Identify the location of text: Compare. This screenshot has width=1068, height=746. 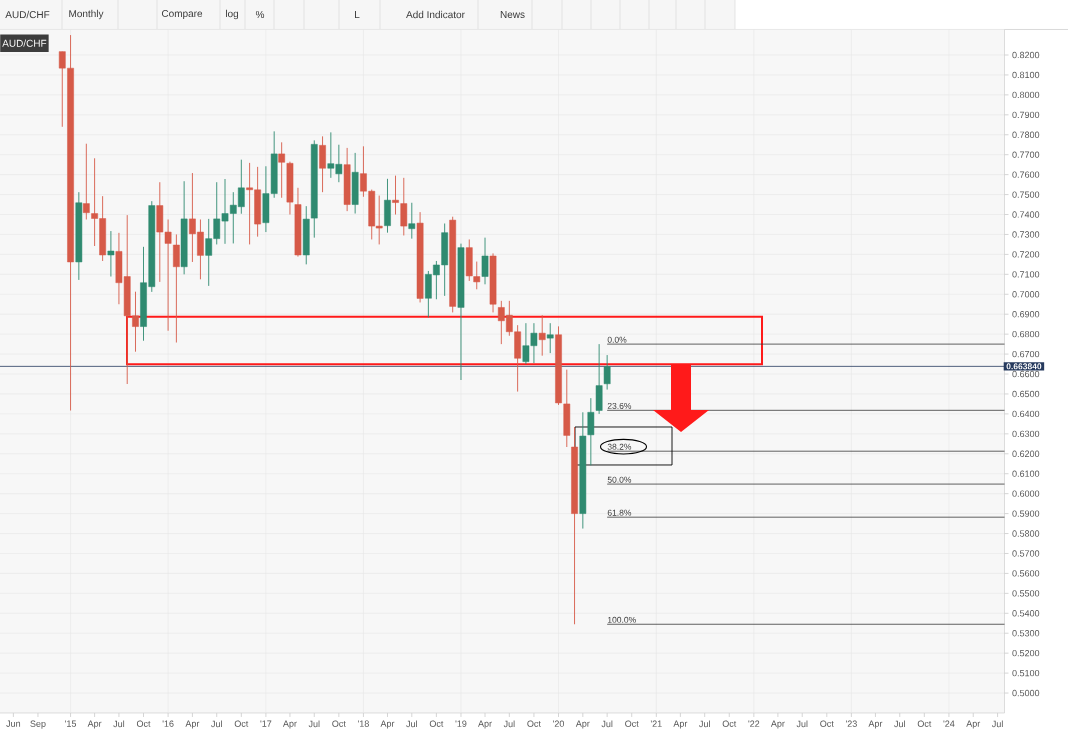
(182, 14).